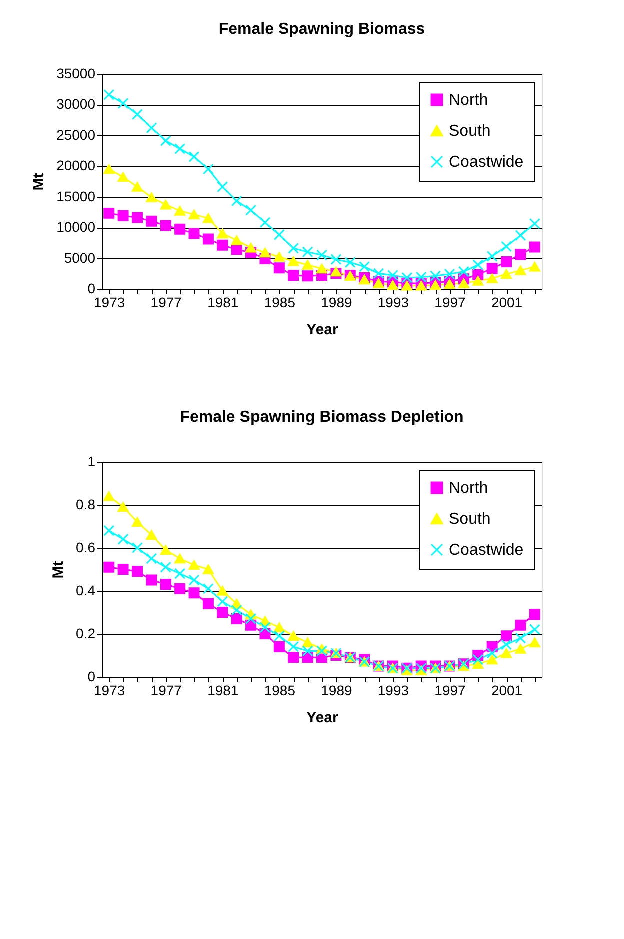  I want to click on y-tick-label: 1, so click(92, 462).